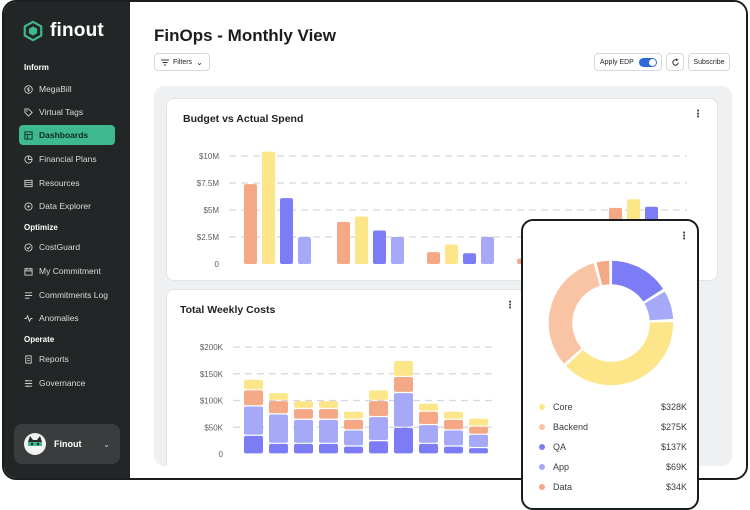  Describe the element at coordinates (67, 206) in the screenshot. I see `sidebar-item-data-explorer: Data Explorer` at that location.